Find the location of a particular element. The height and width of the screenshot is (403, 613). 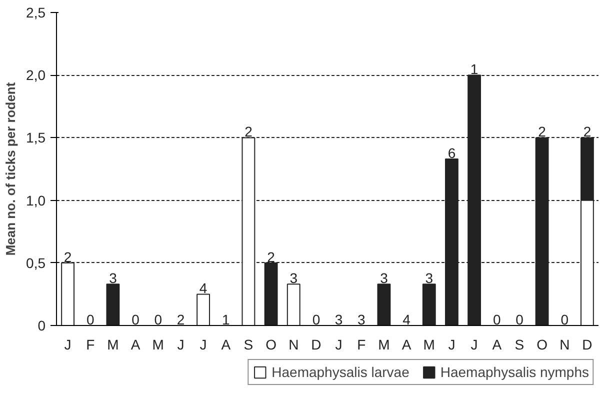

y-axis-title: Mean no. of ticks per rodent is located at coordinates (10, 169).